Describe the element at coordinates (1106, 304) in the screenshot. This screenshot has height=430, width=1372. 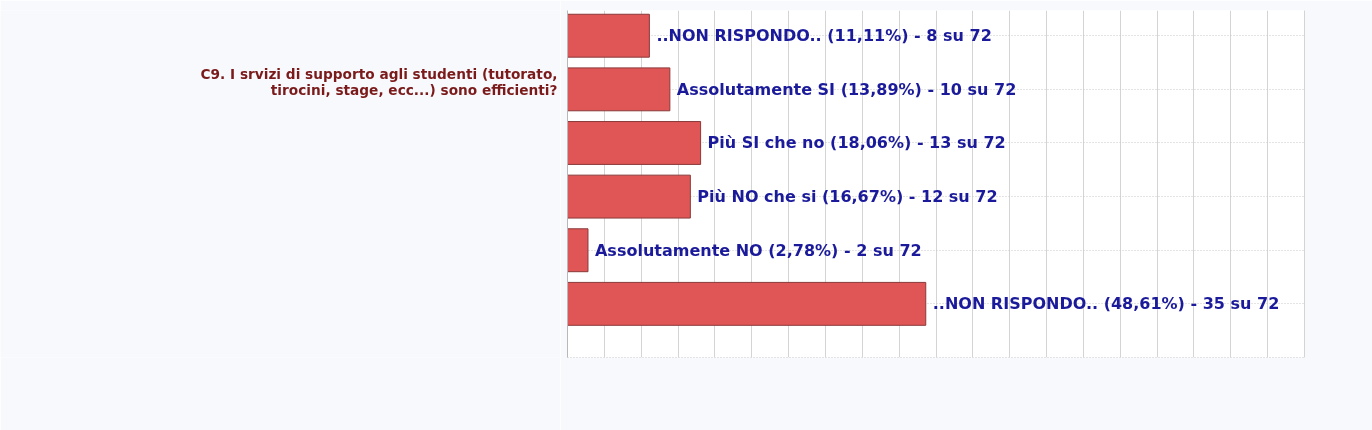
I see `data-label: ..NON RISPONDO.. (48,61%) - 35 su 72` at that location.